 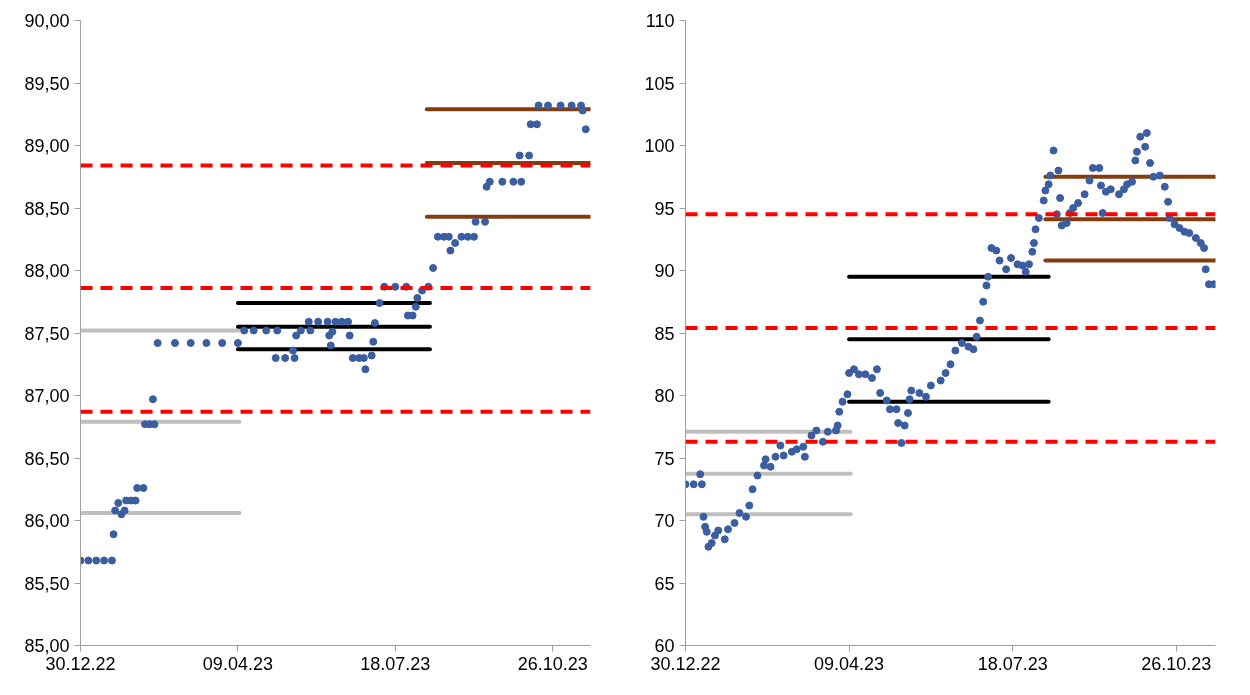 What do you see at coordinates (47, 646) in the screenshot?
I see `y-tick-label: 85,00` at bounding box center [47, 646].